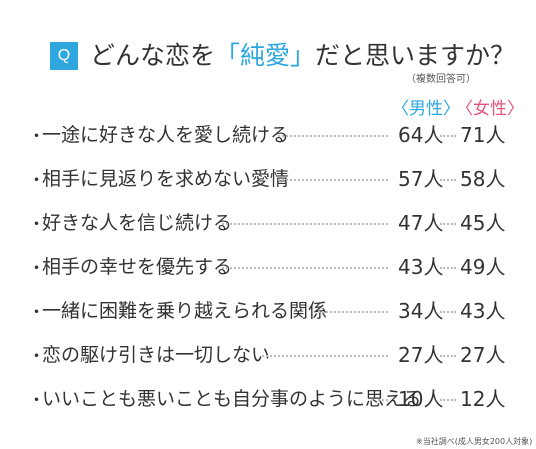 This screenshot has height=449, width=536. I want to click on row-label: 一緒に困難を乗り越えられる関係, so click(185, 311).